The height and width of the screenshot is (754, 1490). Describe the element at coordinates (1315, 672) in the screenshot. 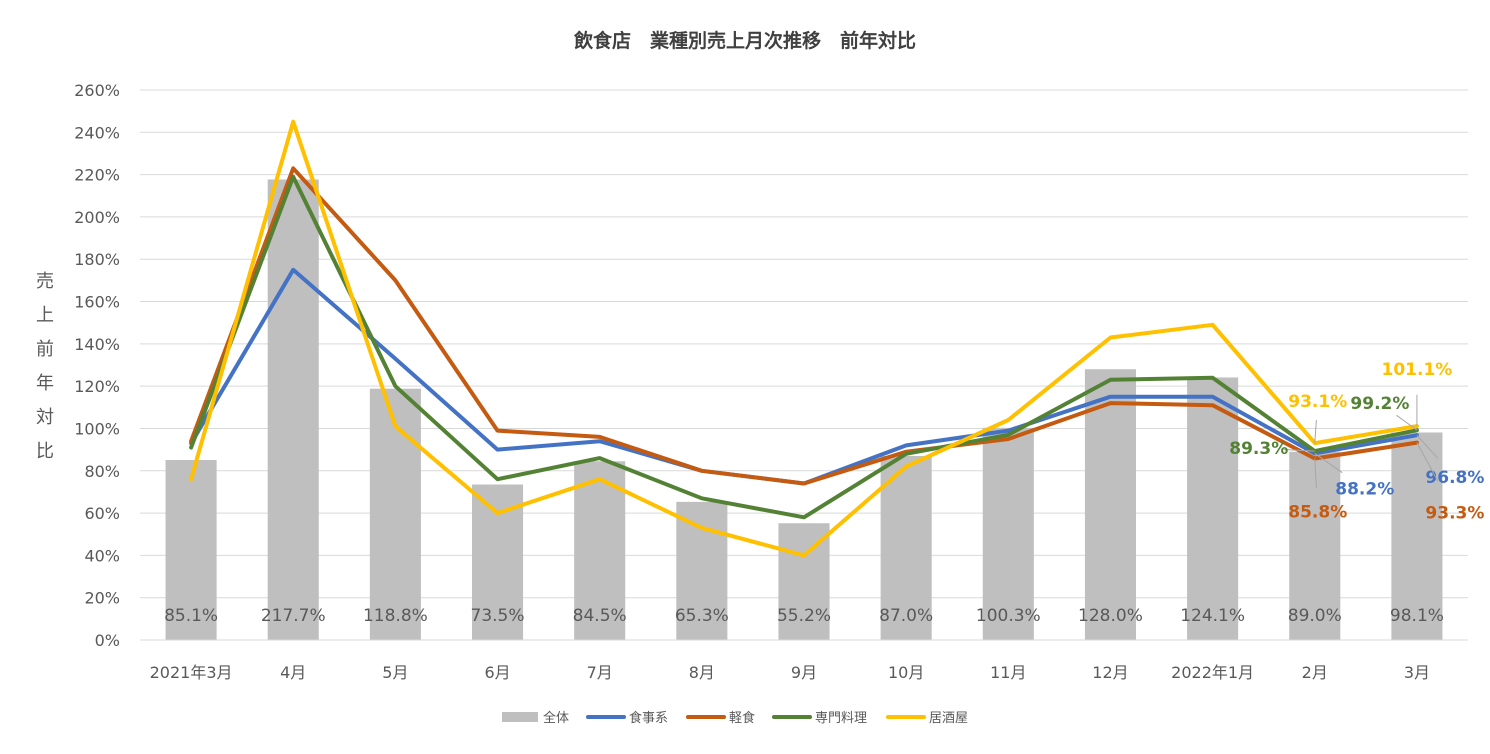

I see `x-tick-label: 2月` at that location.